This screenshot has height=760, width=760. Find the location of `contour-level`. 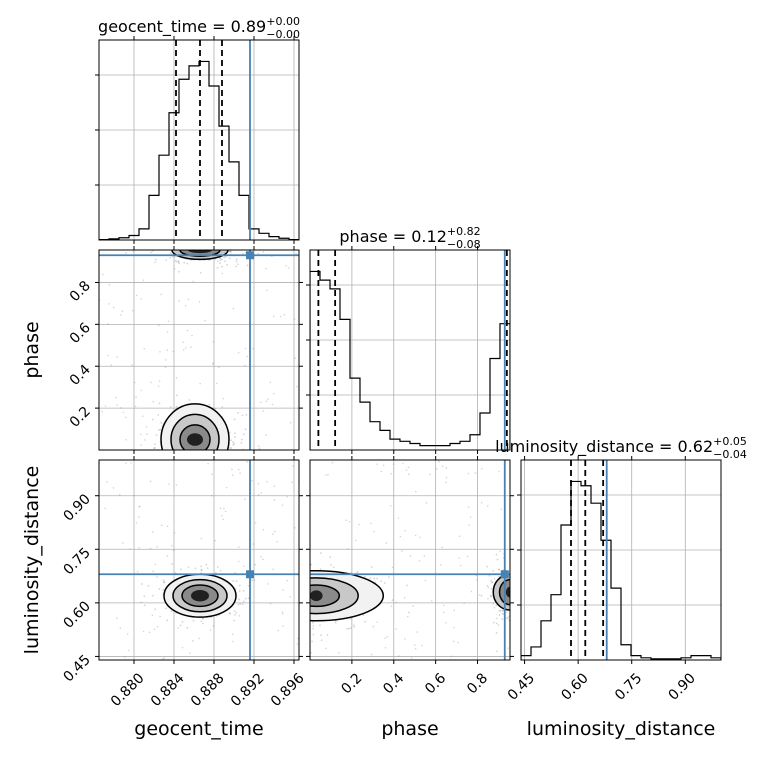

contour-level is located at coordinates (325, 596).